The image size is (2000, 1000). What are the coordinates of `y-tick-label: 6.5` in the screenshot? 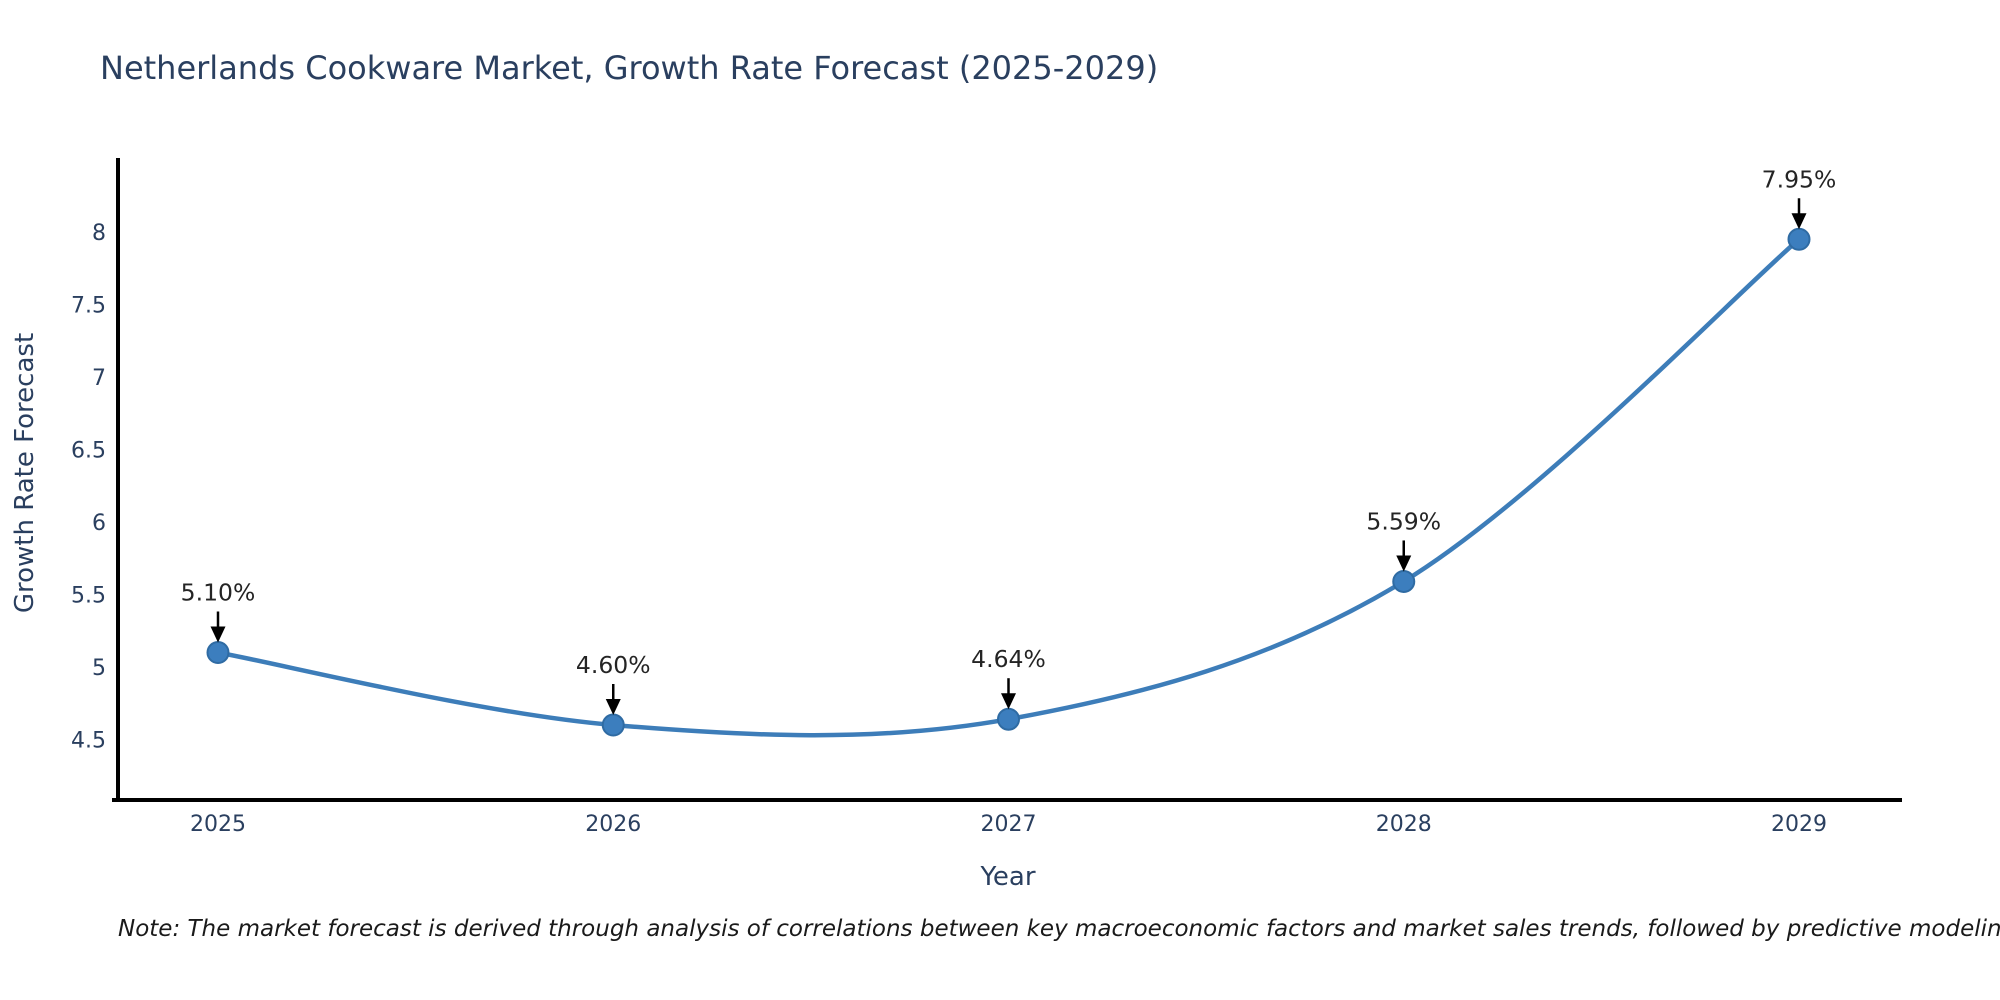 It's located at (88, 451).